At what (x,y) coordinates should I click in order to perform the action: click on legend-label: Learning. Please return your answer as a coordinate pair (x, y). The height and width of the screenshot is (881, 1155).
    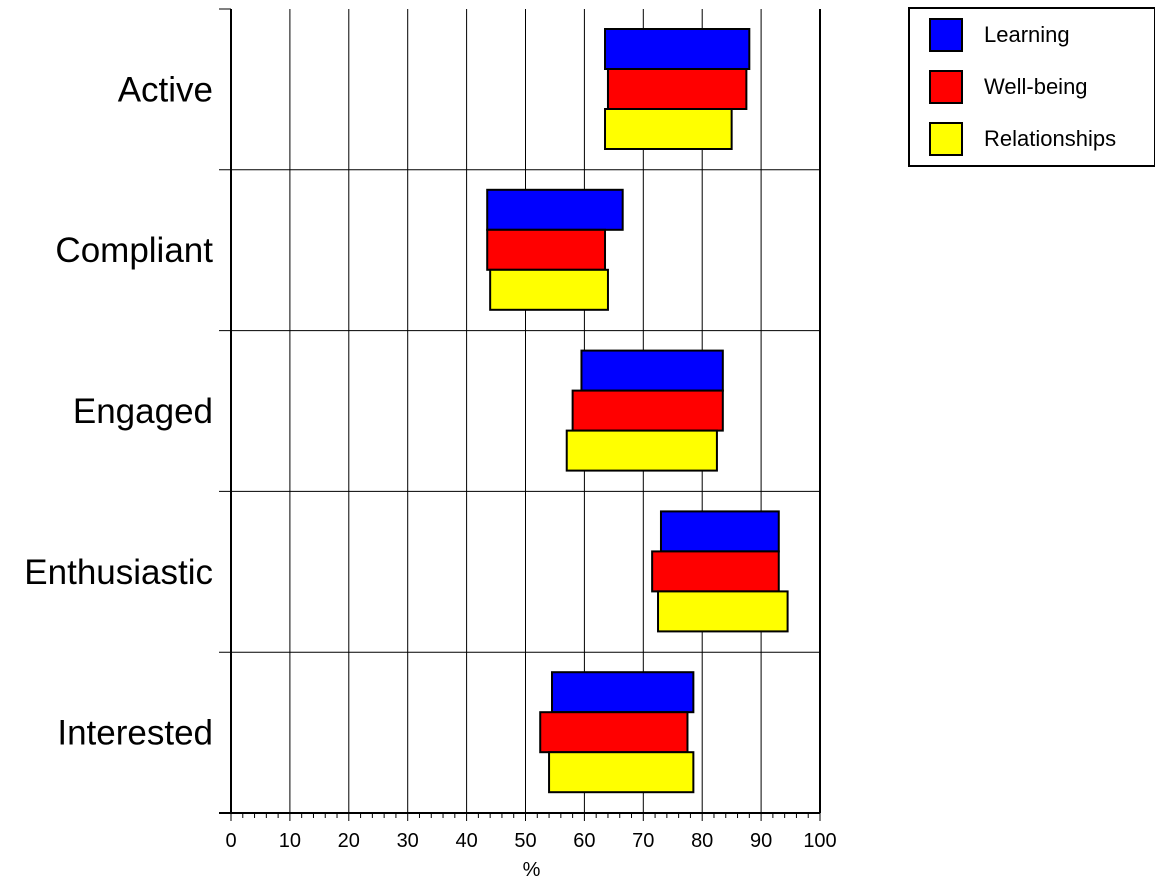
    Looking at the image, I should click on (1027, 34).